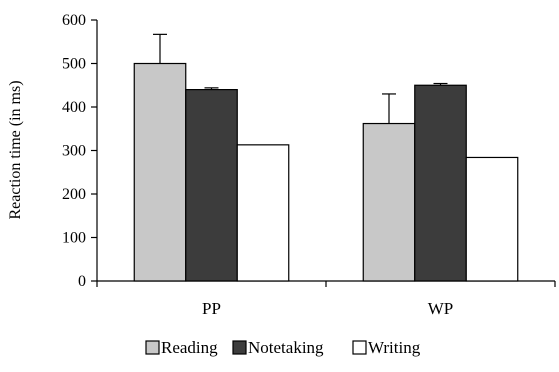 The width and height of the screenshot is (559, 372). Describe the element at coordinates (74, 238) in the screenshot. I see `y-tick-label: 100` at that location.